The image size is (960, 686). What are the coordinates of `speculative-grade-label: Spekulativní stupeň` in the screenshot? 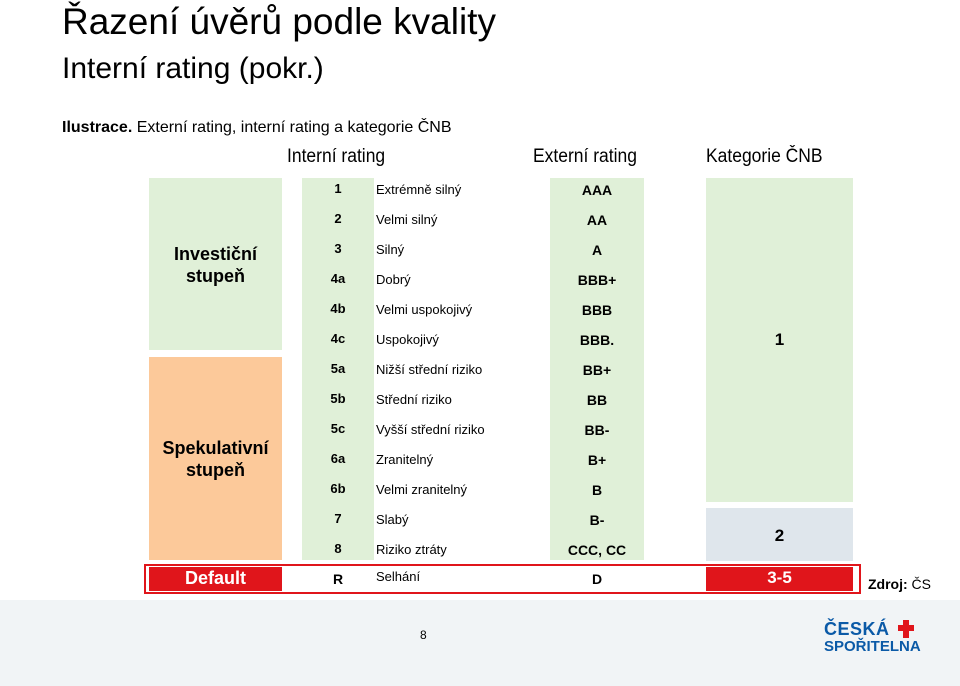 It's located at (215, 459).